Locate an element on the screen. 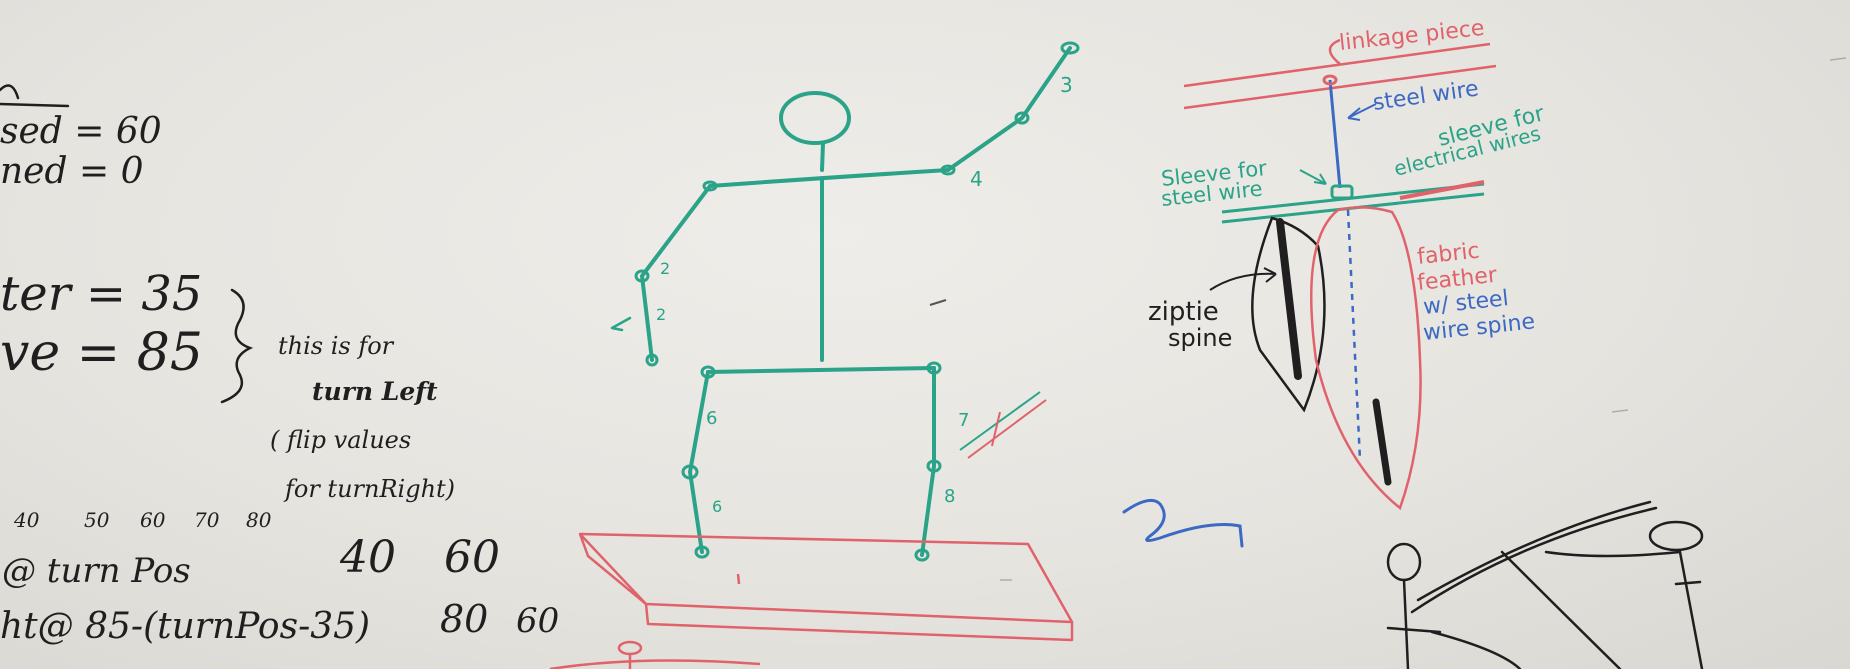  joint-label-4: 4 is located at coordinates (976, 179).